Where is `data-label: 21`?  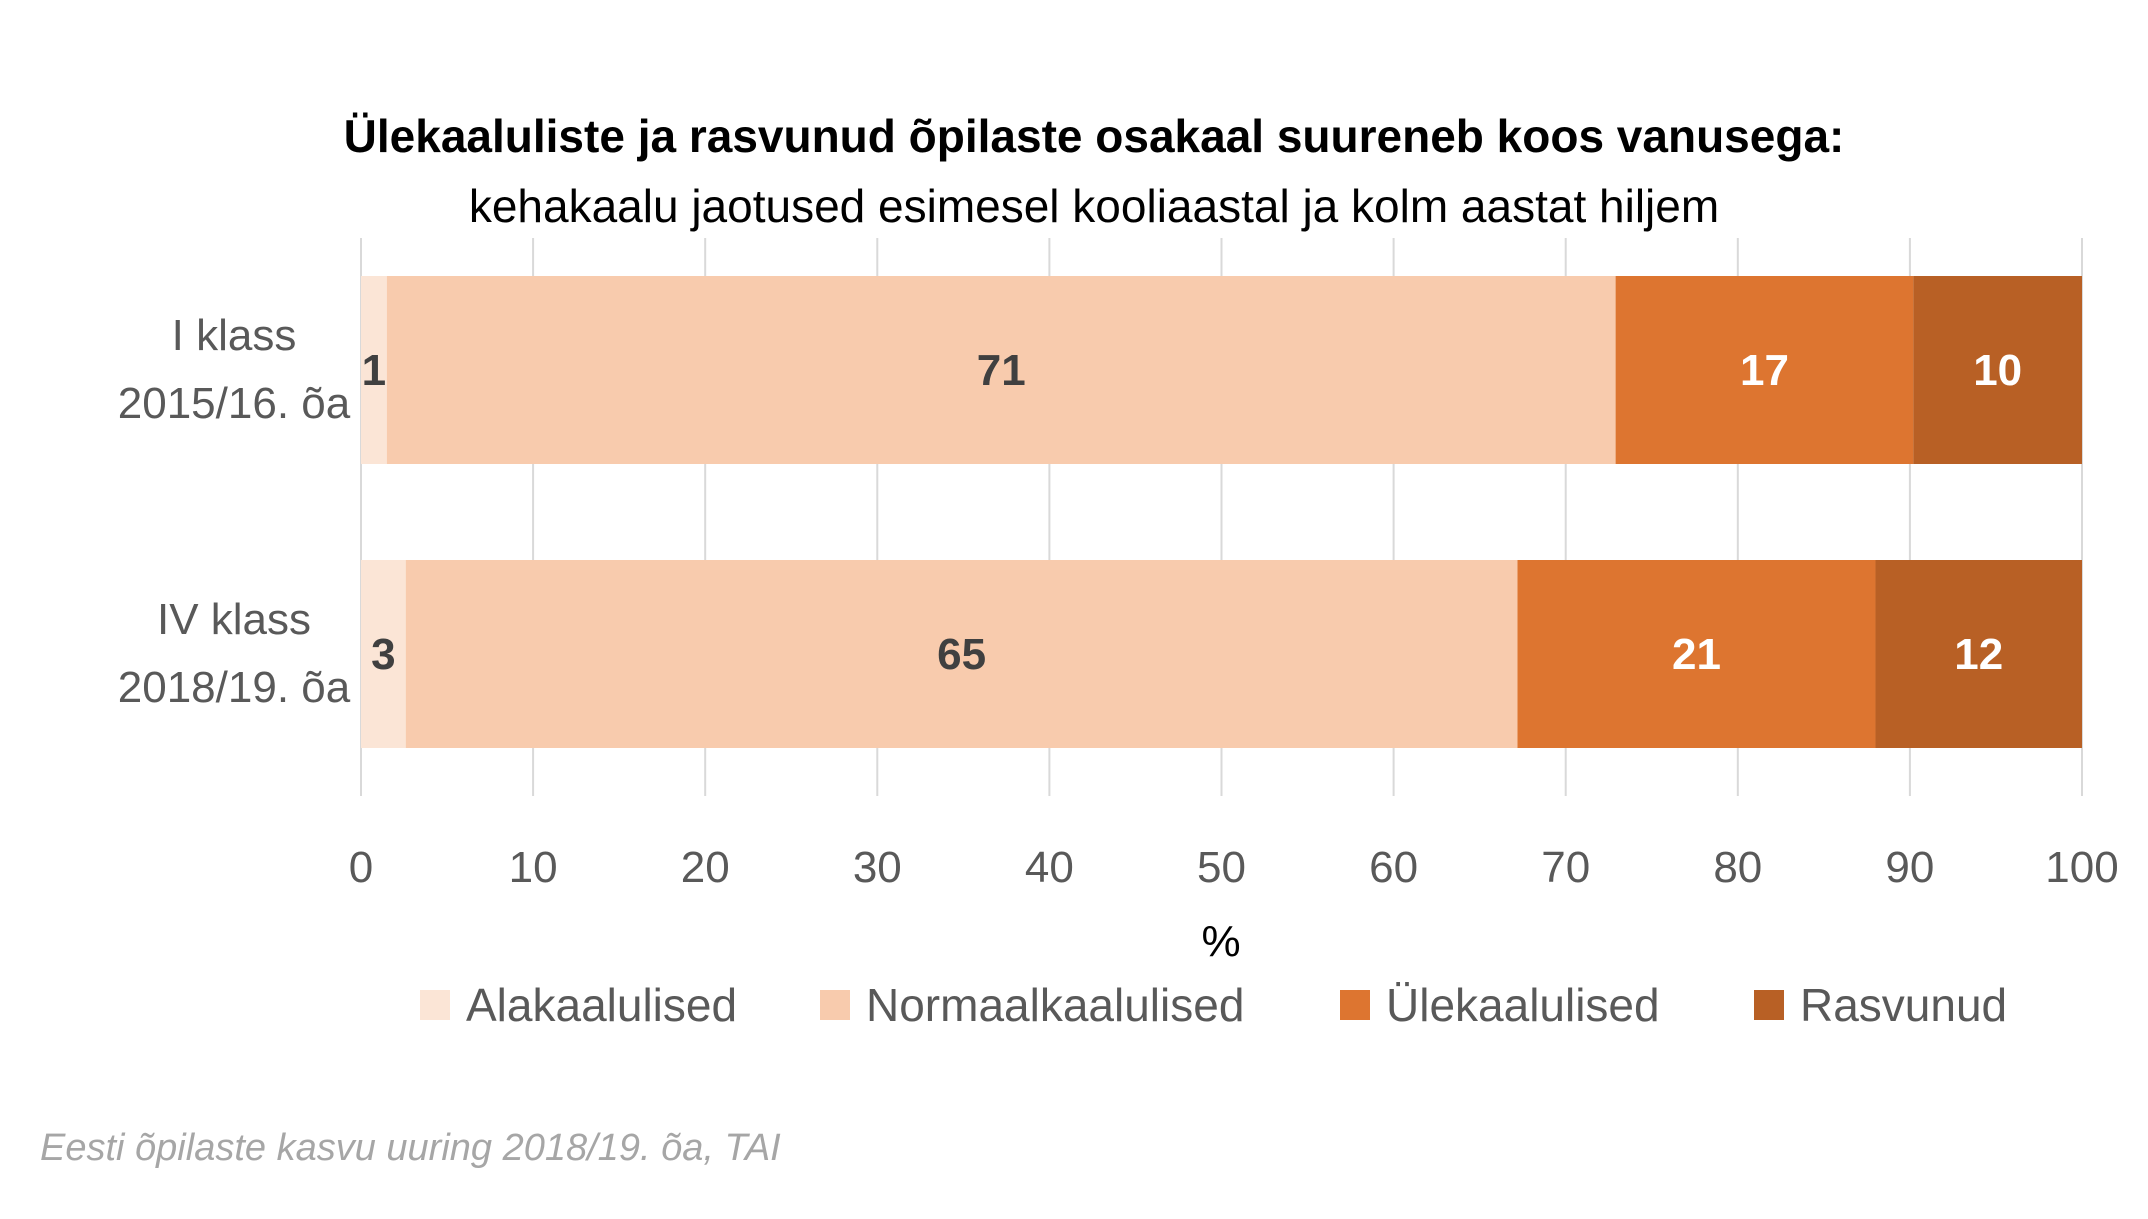 data-label: 21 is located at coordinates (1696, 654).